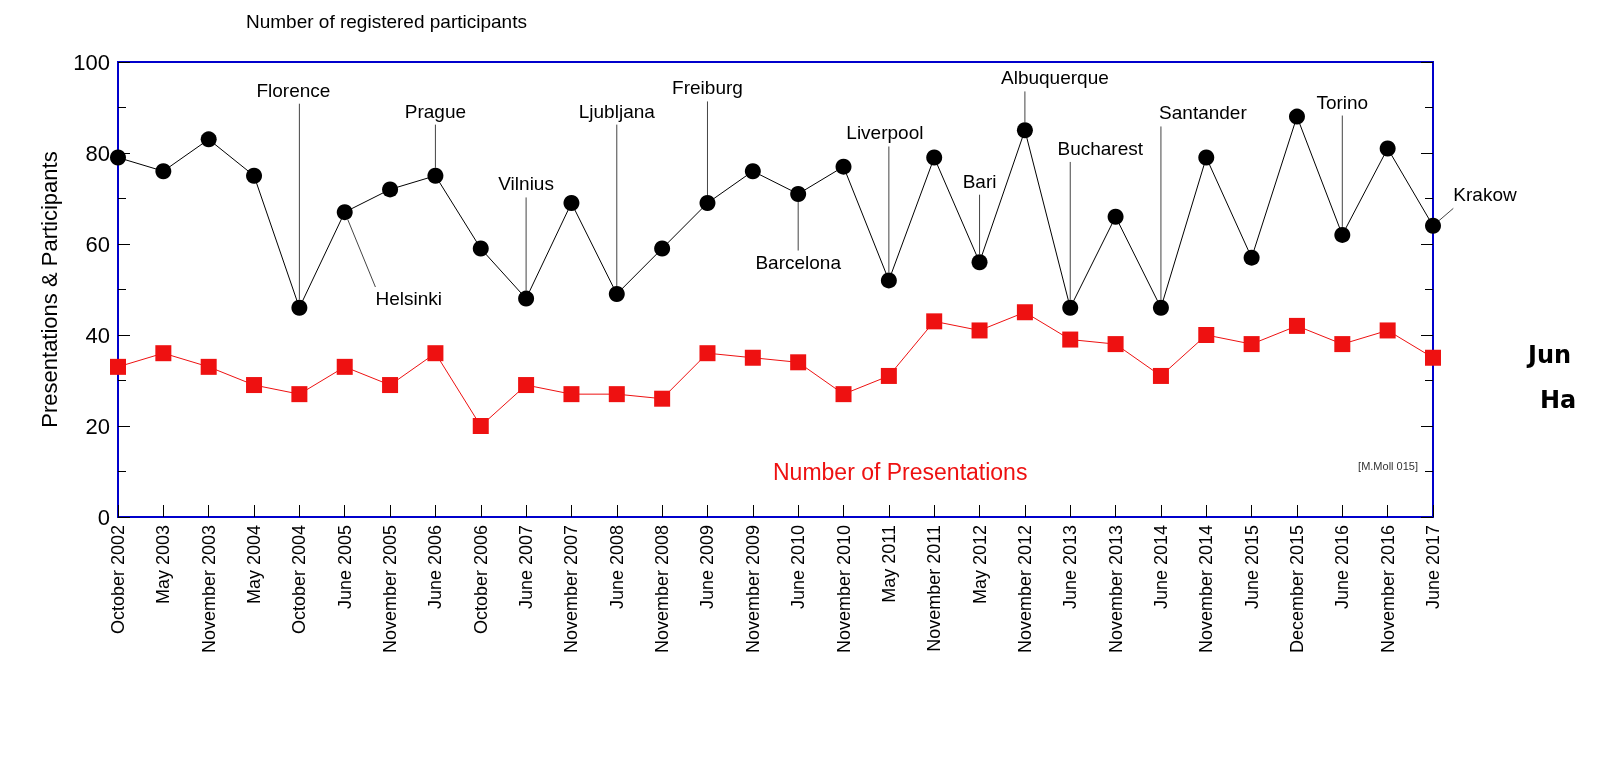 Image resolution: width=1606 pixels, height=766 pixels. What do you see at coordinates (885, 133) in the screenshot?
I see `annotation: Liverpool` at bounding box center [885, 133].